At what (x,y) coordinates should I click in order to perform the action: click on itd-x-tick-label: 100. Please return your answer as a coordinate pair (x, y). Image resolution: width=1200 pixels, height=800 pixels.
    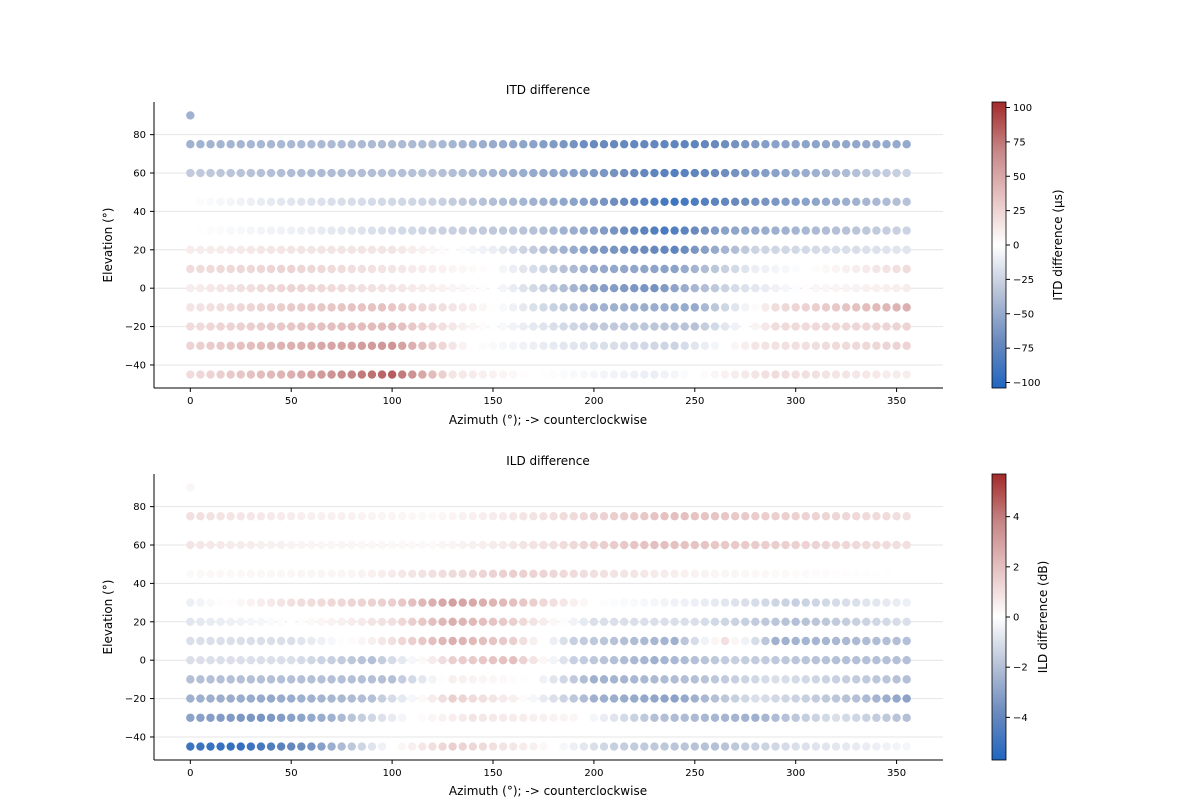
    Looking at the image, I should click on (392, 401).